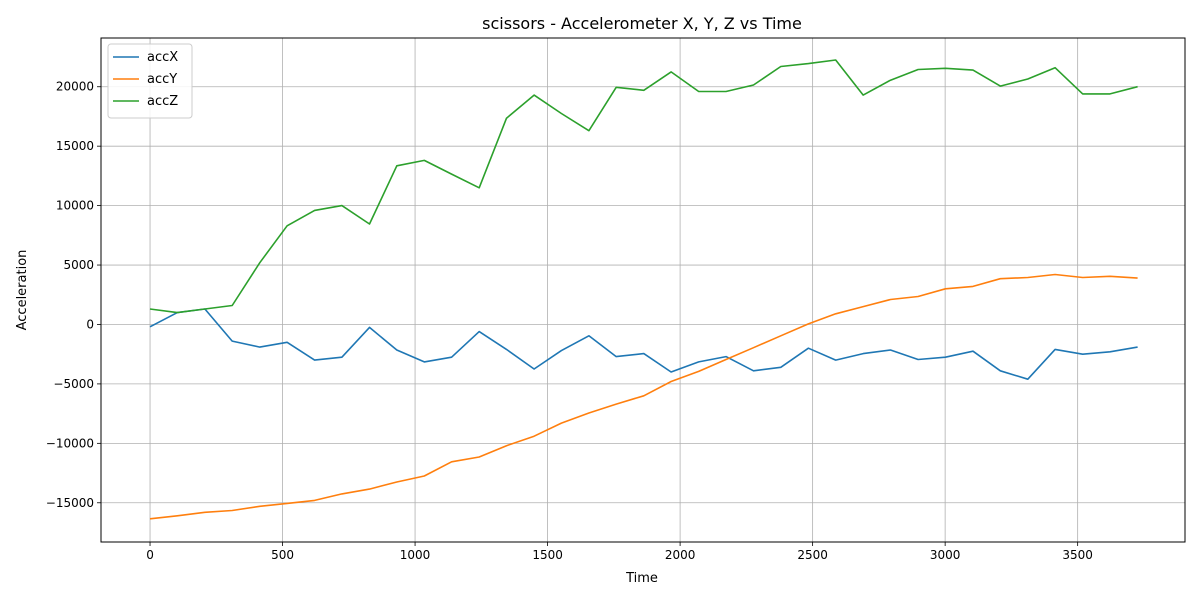 This screenshot has height=600, width=1200. Describe the element at coordinates (162, 101) in the screenshot. I see `legend-label-accZ: accZ` at that location.